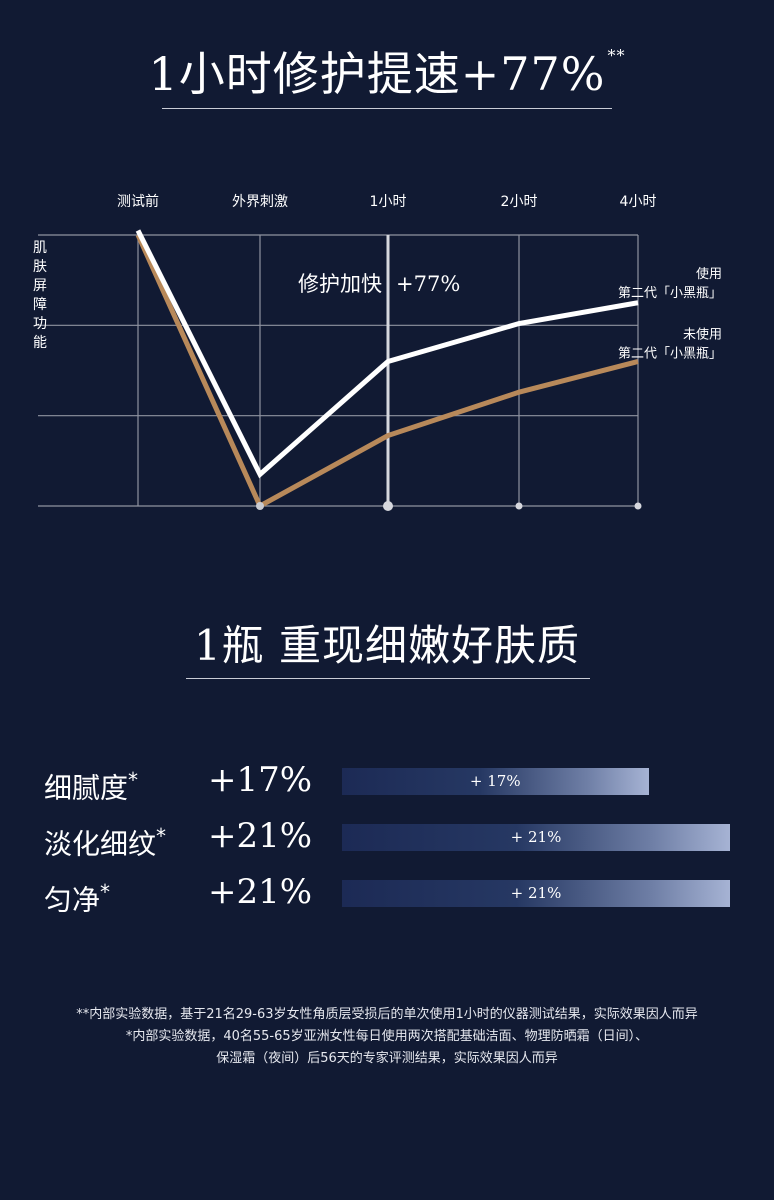 The height and width of the screenshot is (1200, 774). I want to click on section1-title-mark: **, so click(616, 55).